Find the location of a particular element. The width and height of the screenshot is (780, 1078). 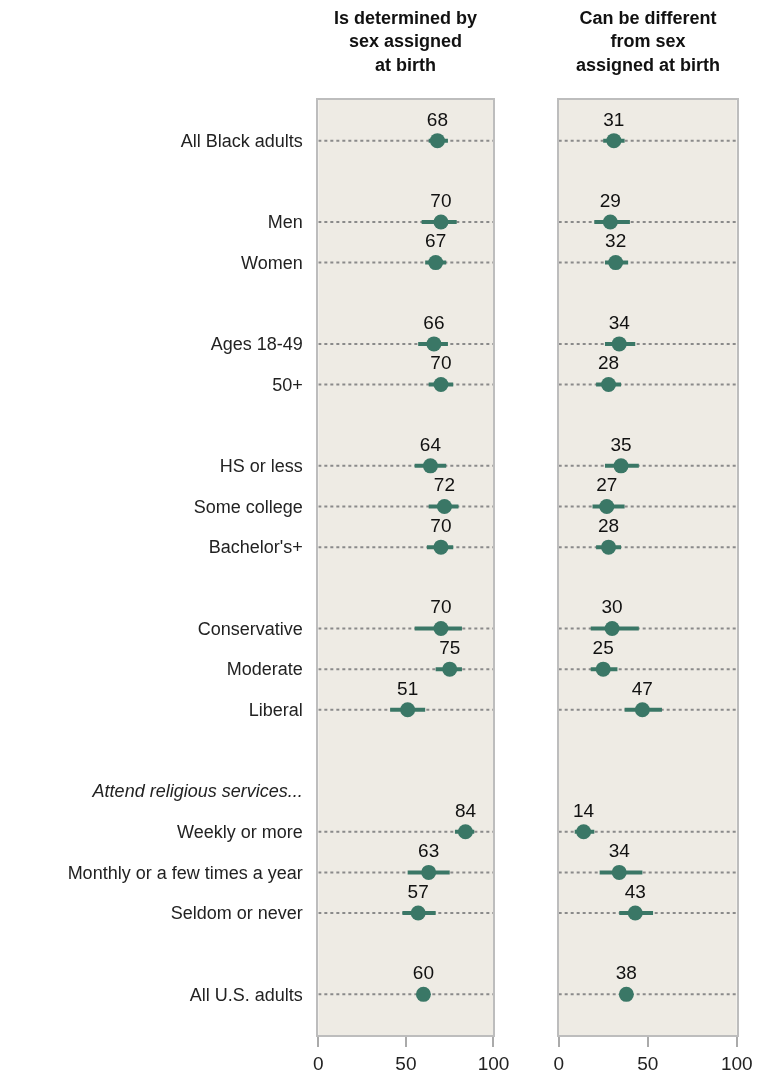

y-tick-label: Men is located at coordinates (290, 222).